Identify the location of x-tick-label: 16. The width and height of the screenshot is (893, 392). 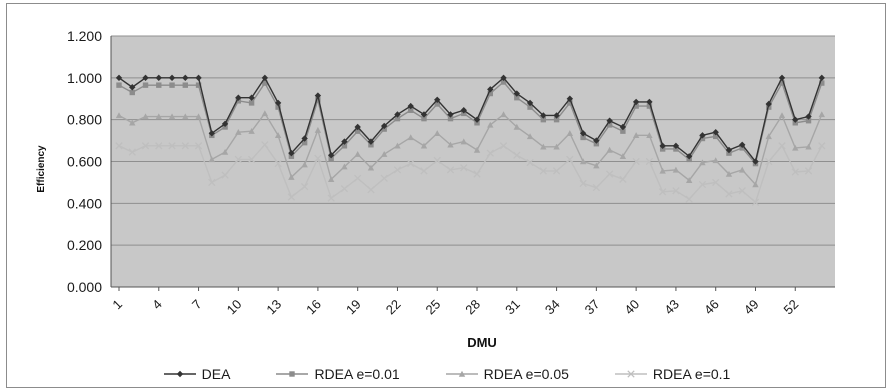
(313, 307).